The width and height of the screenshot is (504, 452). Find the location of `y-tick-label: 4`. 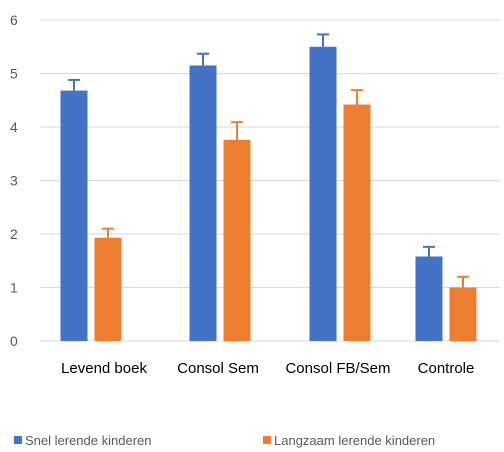

y-tick-label: 4 is located at coordinates (14, 127).